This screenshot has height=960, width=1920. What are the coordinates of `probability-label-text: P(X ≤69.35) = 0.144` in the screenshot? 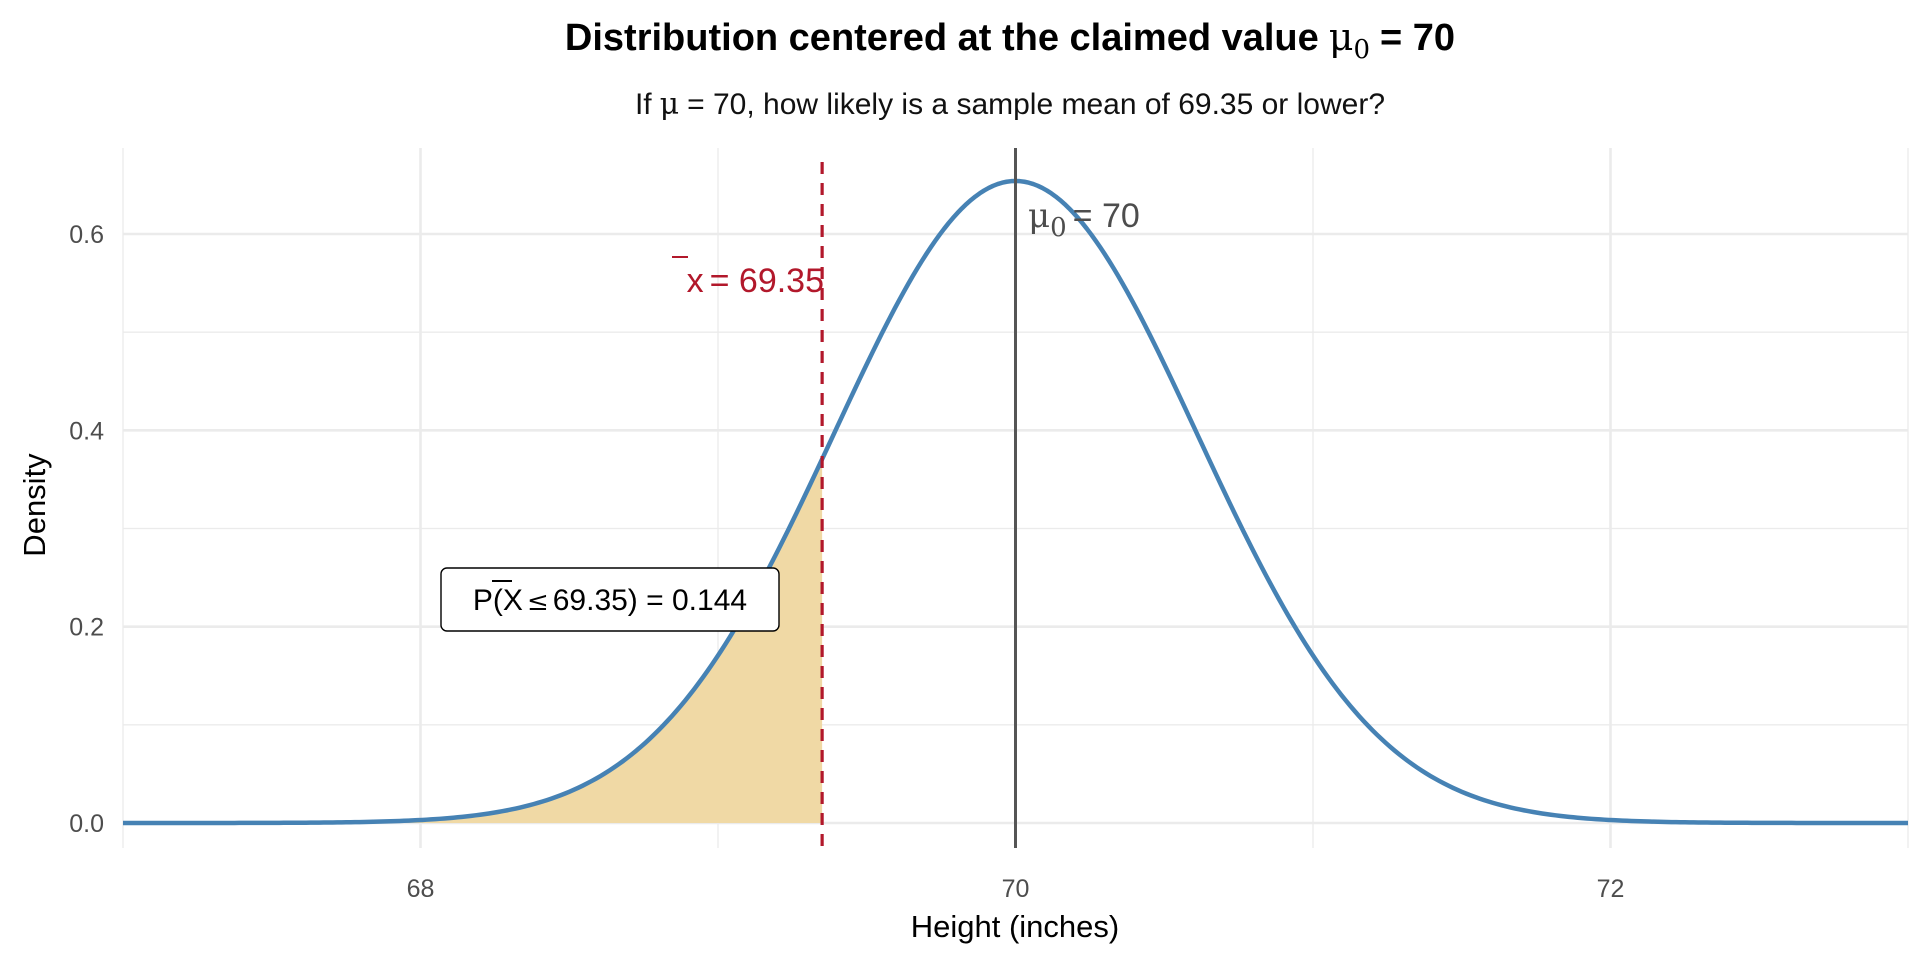 It's located at (610, 600).